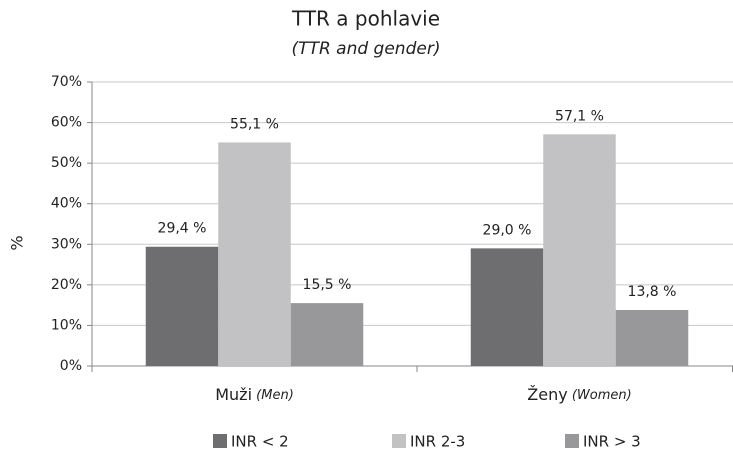 Image resolution: width=733 pixels, height=454 pixels. I want to click on chart-subtitle: (TTR and gender), so click(366, 49).